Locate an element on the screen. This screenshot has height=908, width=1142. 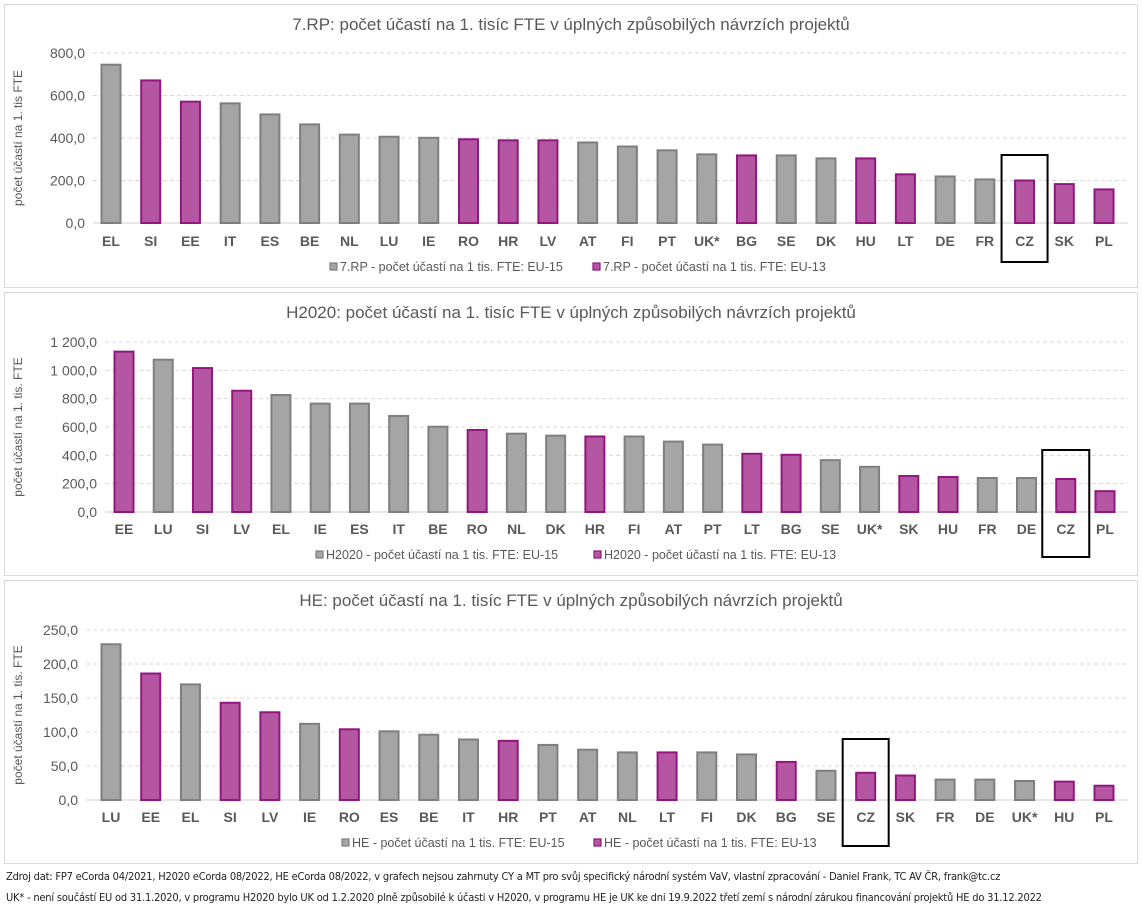
y-tick-label: 50,0 is located at coordinates (64, 766).